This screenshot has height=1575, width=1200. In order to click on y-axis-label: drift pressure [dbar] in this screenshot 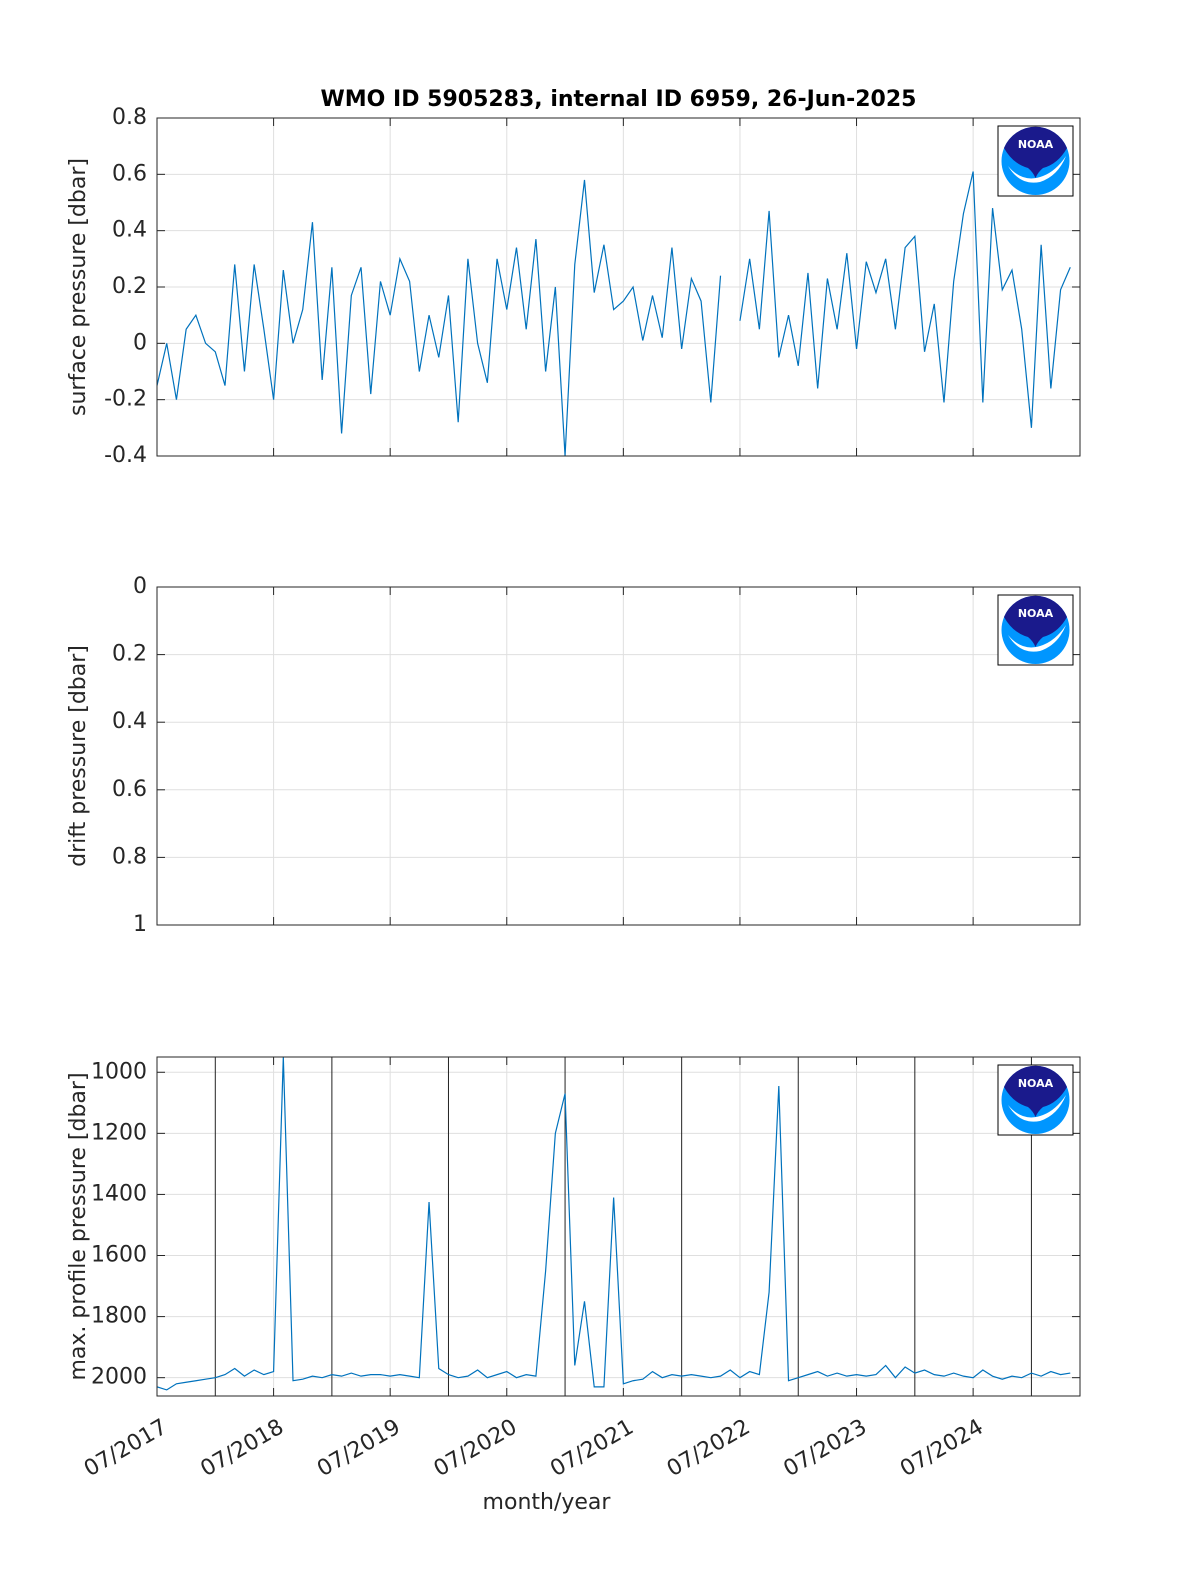, I will do `click(78, 756)`.